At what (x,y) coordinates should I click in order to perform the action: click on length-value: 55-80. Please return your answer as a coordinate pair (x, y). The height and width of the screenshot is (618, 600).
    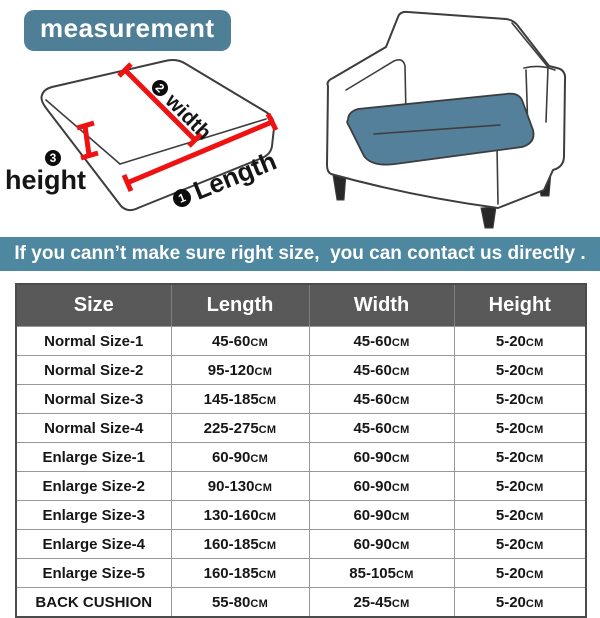
    Looking at the image, I should click on (231, 602).